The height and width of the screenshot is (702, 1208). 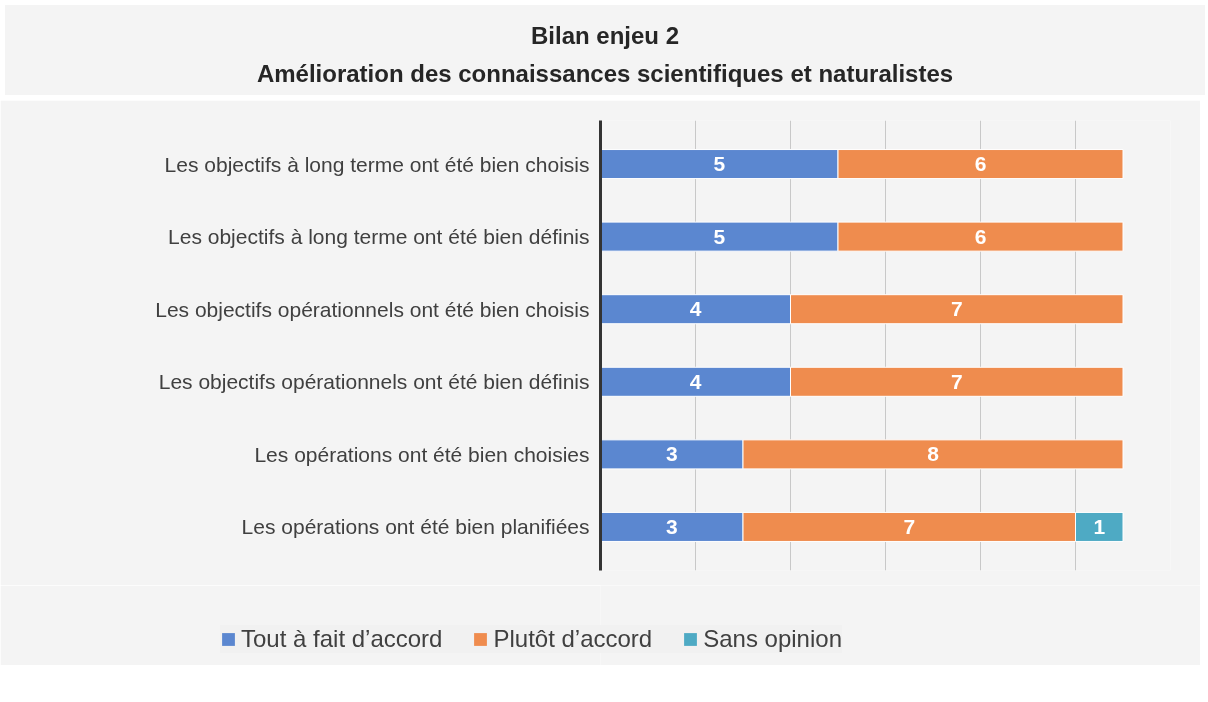 I want to click on legend-label: Sans opinion, so click(x=772, y=639).